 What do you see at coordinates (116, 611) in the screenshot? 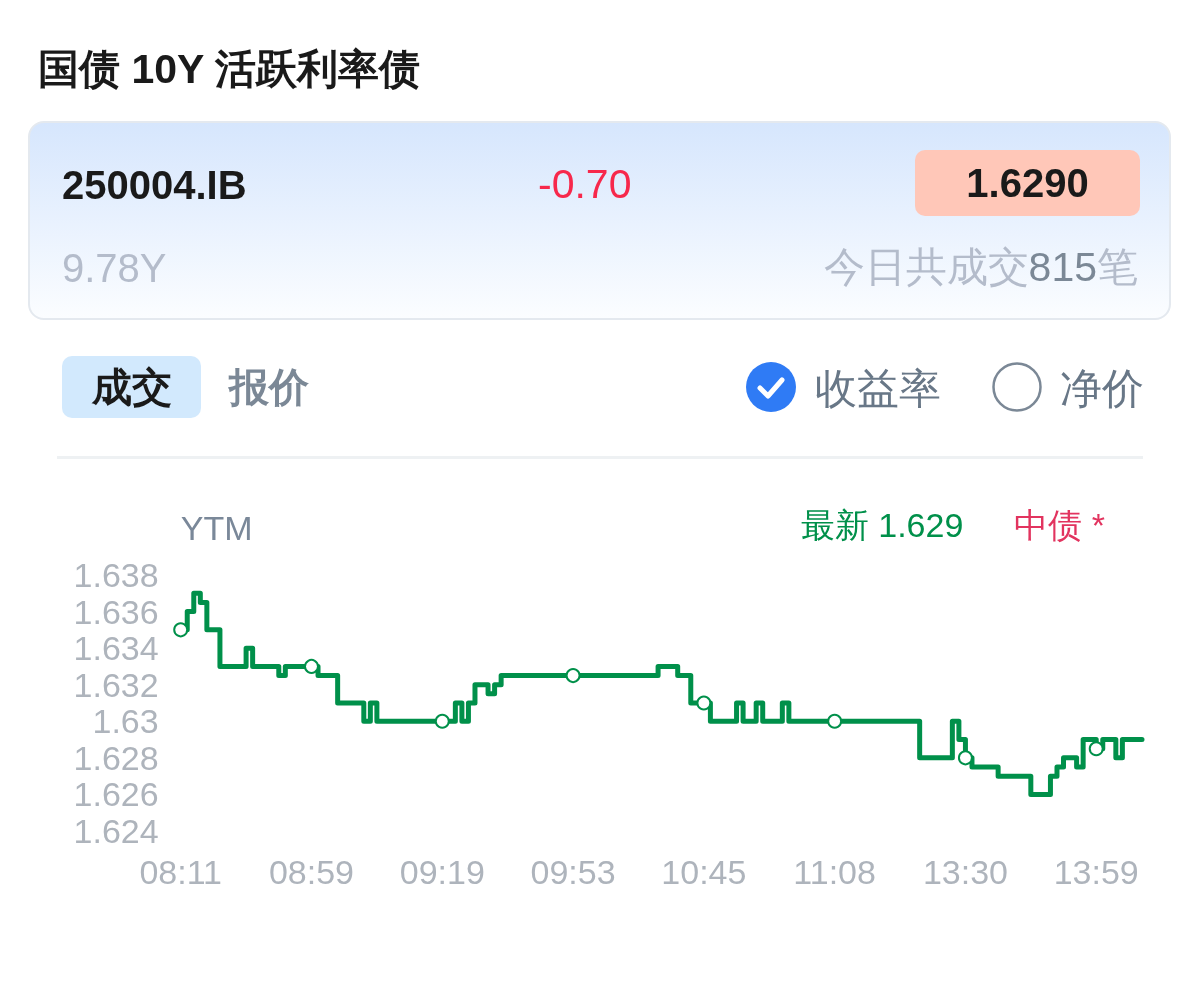
I see `y-tick-label: 1.636` at bounding box center [116, 611].